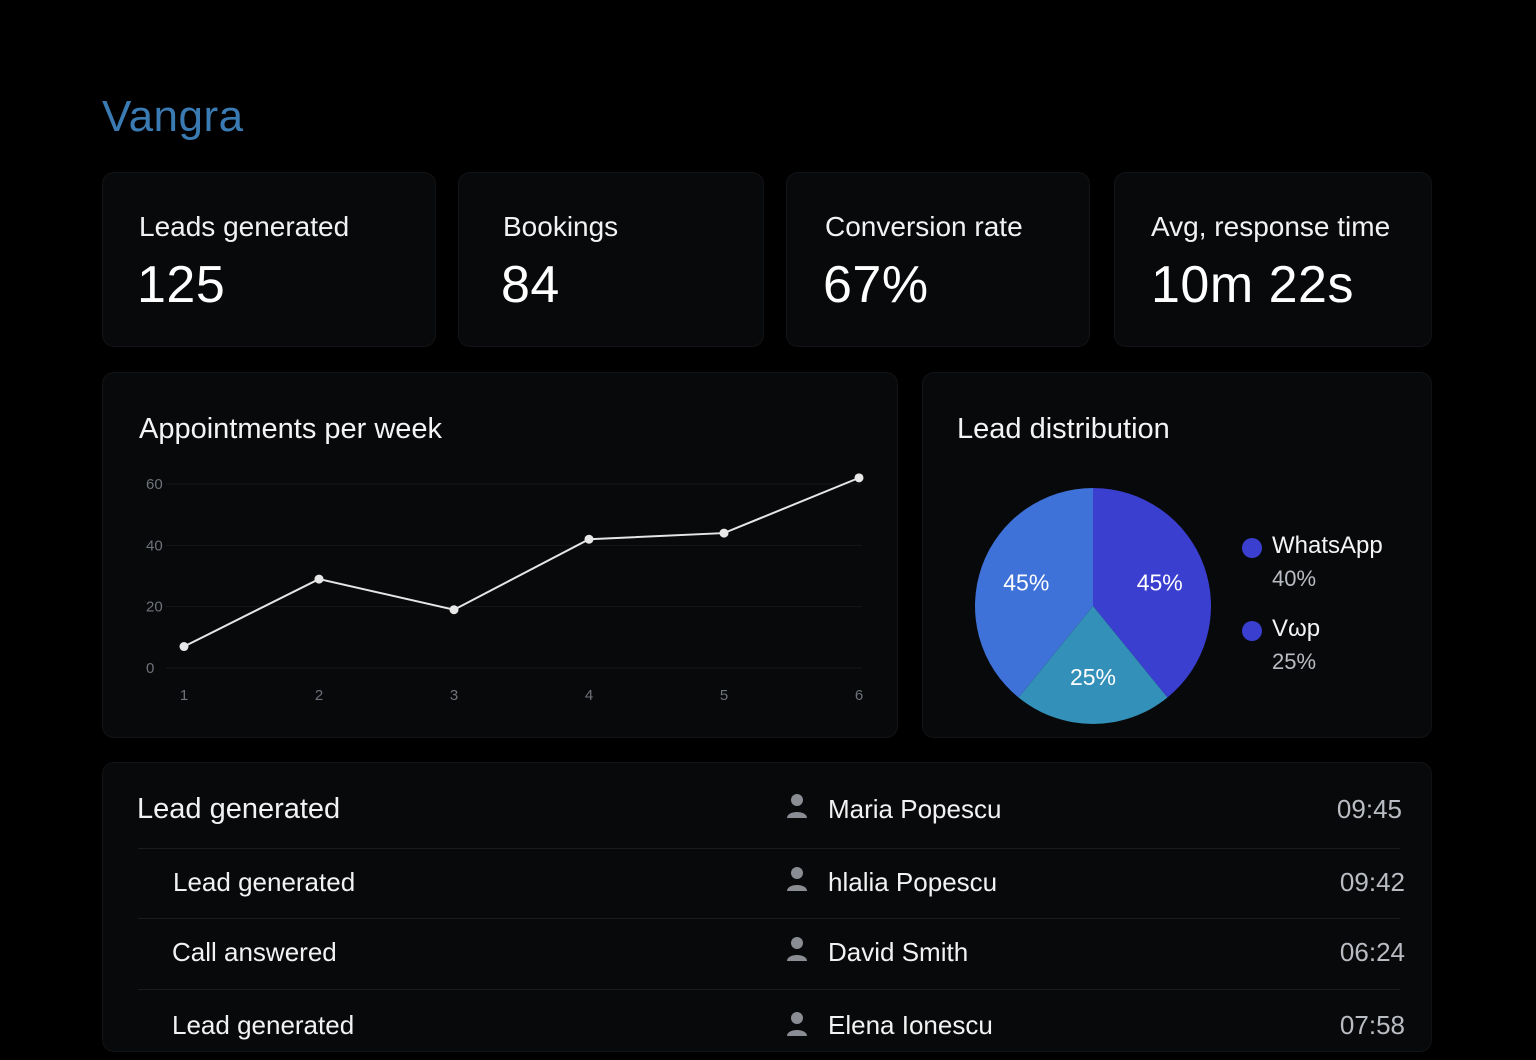  I want to click on legend-percent: 40%, so click(1294, 578).